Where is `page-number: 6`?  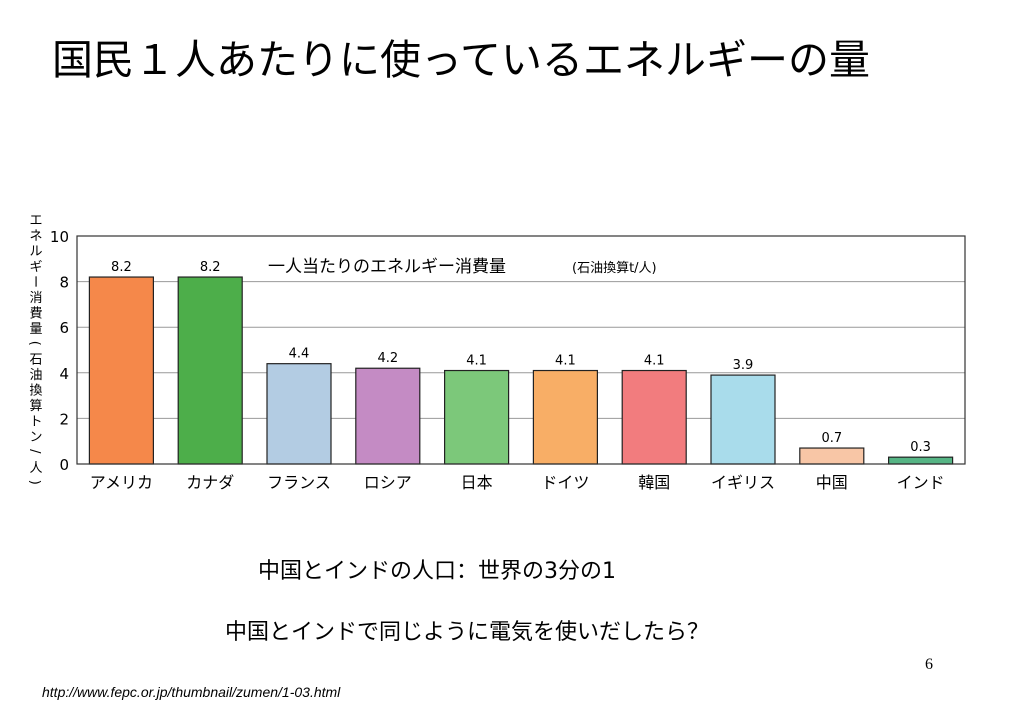 page-number: 6 is located at coordinates (929, 664).